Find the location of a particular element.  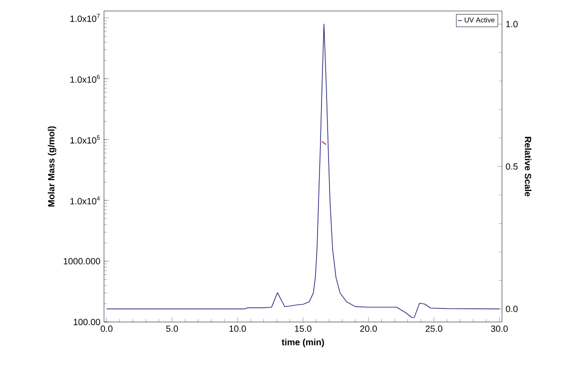

y2-tick-label: 1.0 is located at coordinates (512, 24).